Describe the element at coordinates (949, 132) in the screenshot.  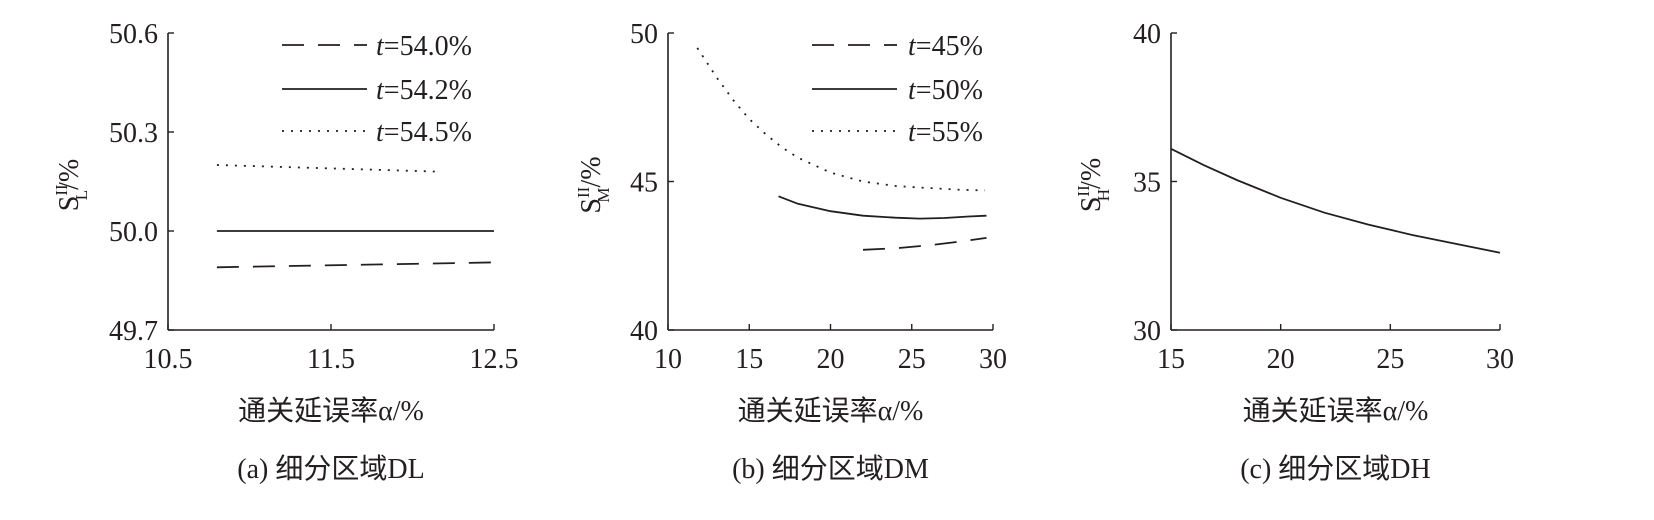
I see `legend-value: =55%` at that location.